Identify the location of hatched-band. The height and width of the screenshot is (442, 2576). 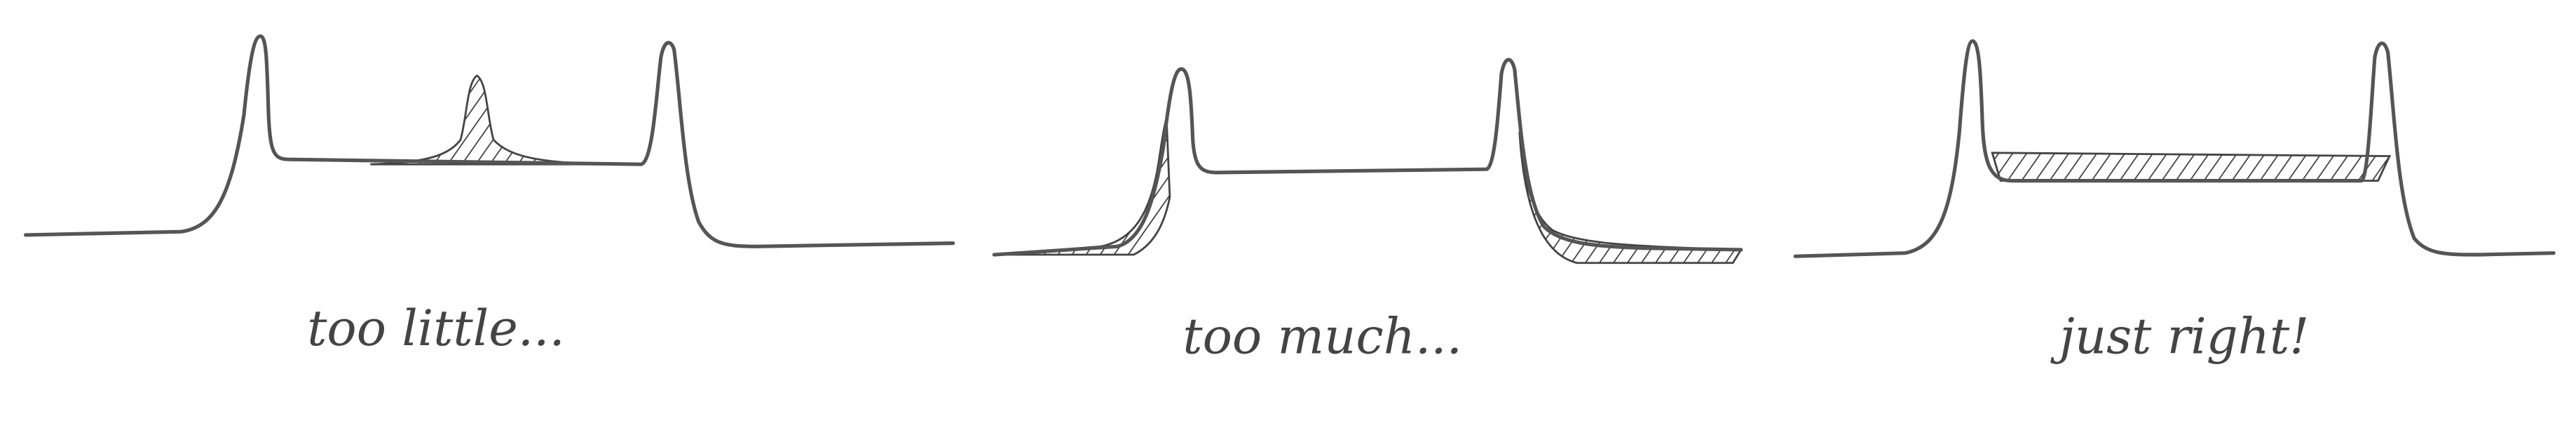
(2191, 167).